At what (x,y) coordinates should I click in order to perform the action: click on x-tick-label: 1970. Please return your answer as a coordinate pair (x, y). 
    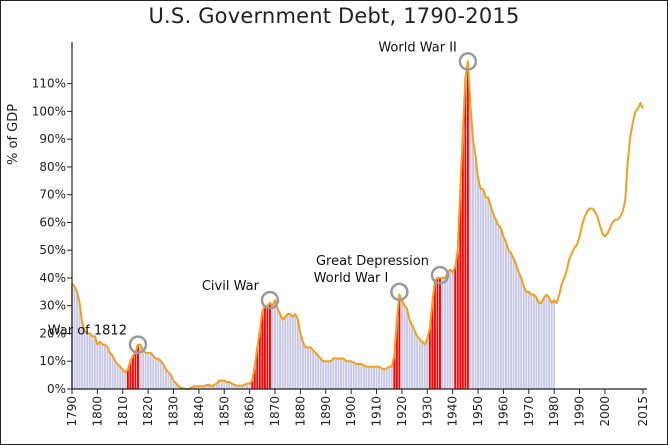
    Looking at the image, I should click on (529, 411).